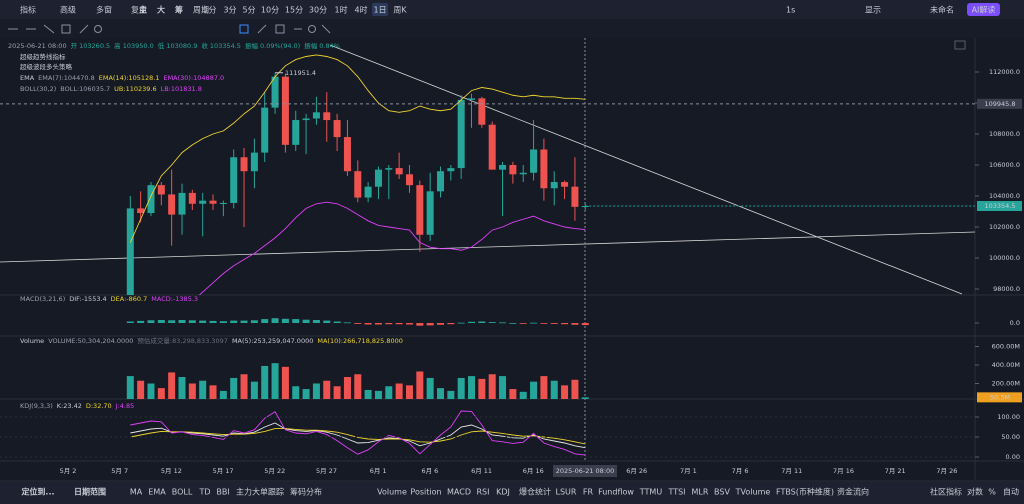 This screenshot has height=504, width=1024. Describe the element at coordinates (400, 10) in the screenshot. I see `period: 周K` at that location.